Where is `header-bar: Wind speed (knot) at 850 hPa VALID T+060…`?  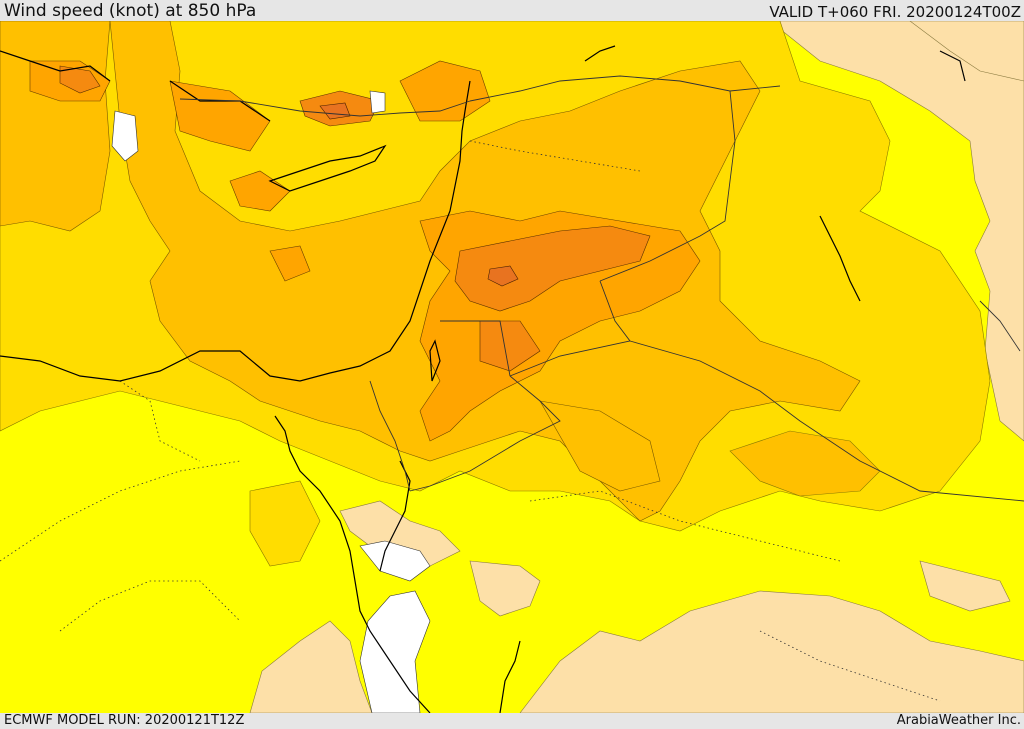 header-bar: Wind speed (knot) at 850 hPa VALID T+060… is located at coordinates (512, 10).